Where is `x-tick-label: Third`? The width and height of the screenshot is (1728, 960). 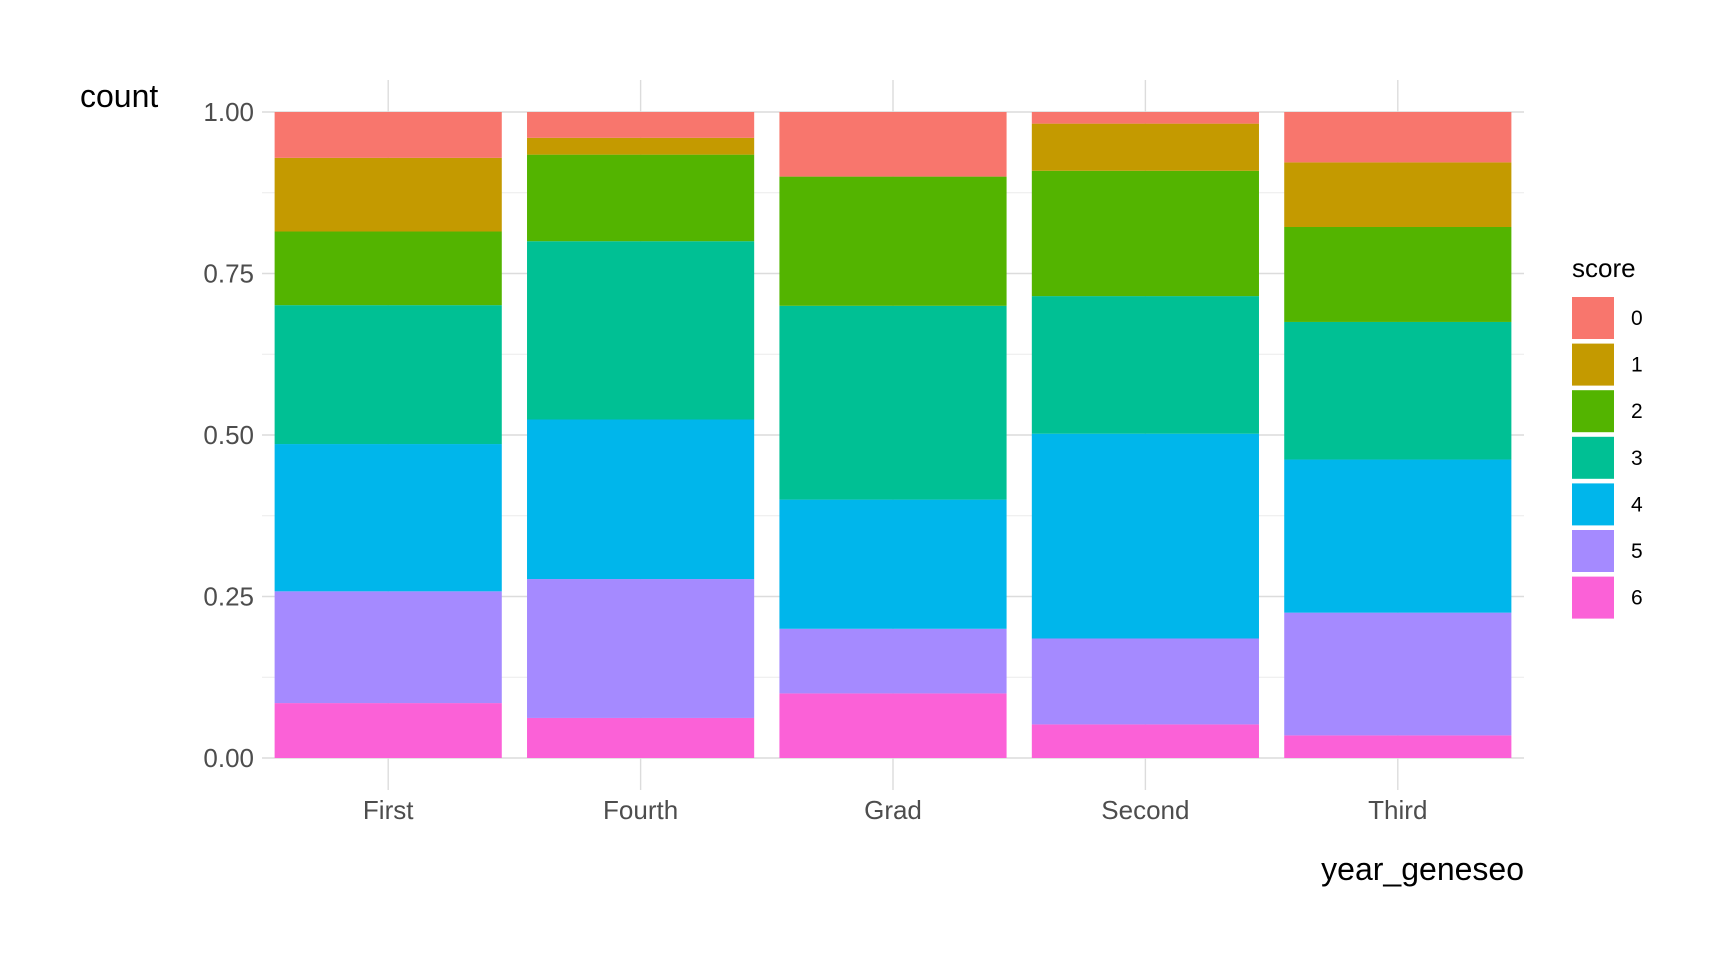
x-tick-label: Third is located at coordinates (1397, 810).